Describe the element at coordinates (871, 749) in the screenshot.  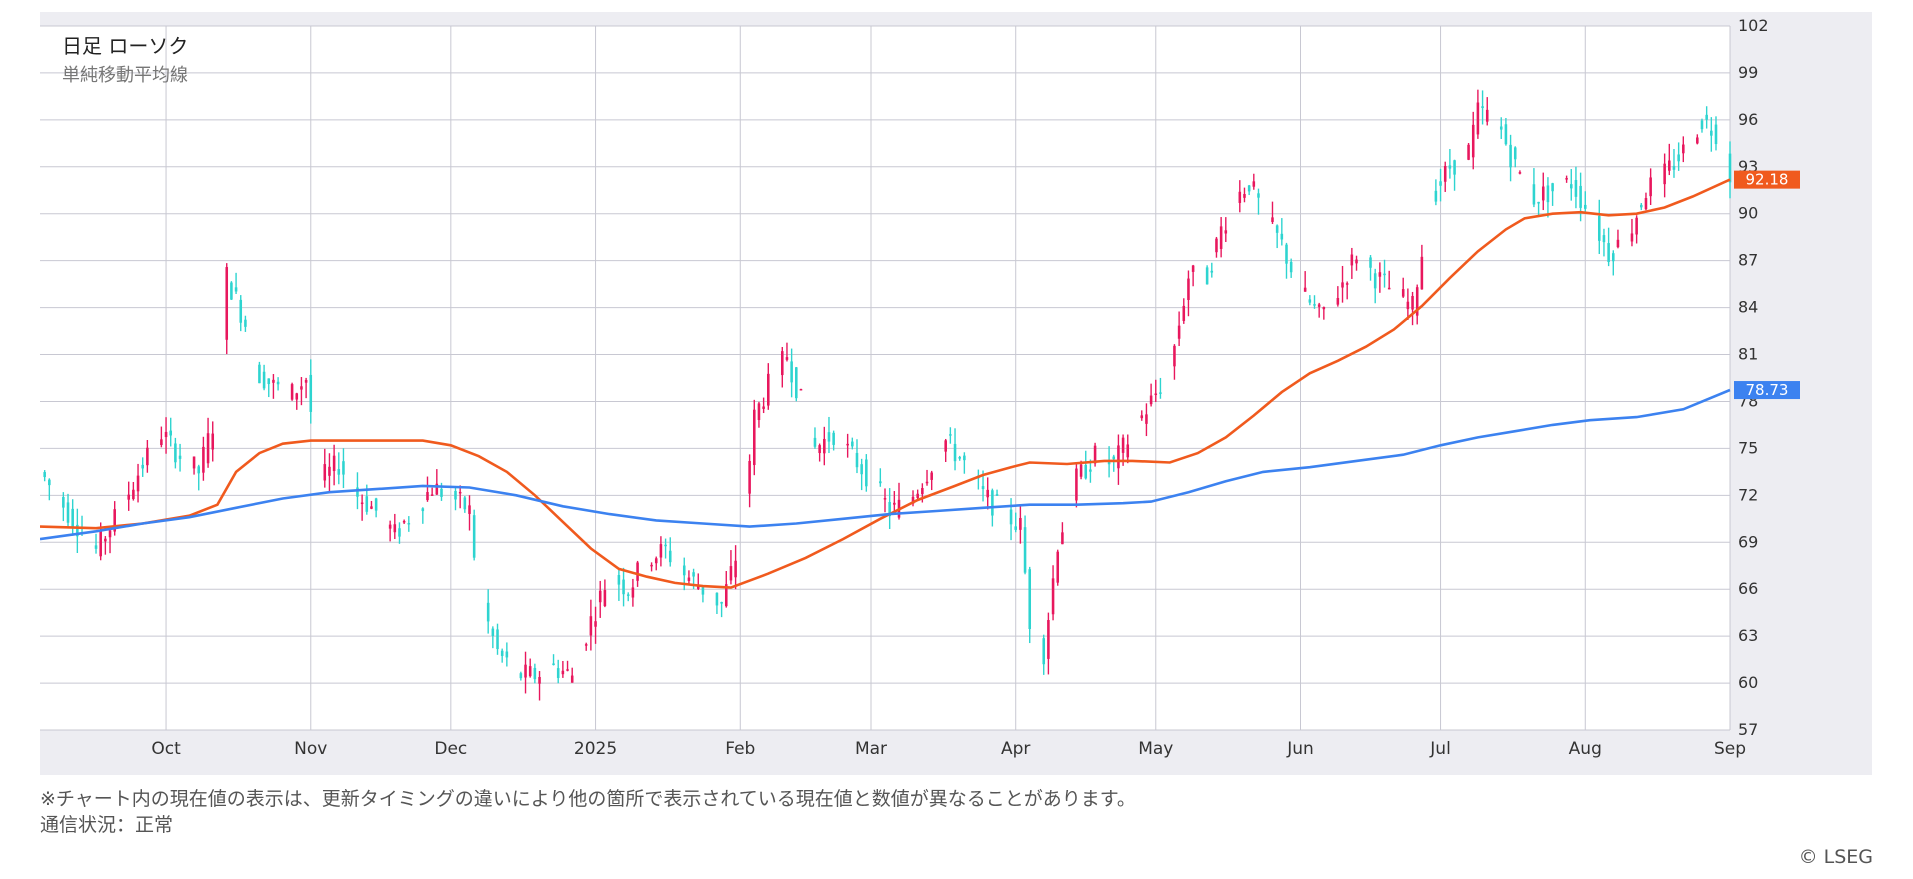
I see `x-tick-label: Mar` at that location.